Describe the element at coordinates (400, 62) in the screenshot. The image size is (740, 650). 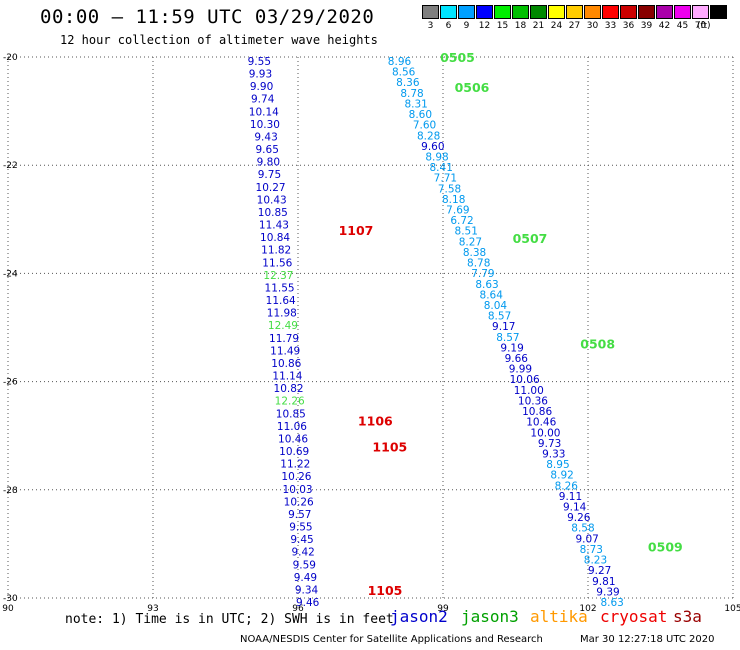
I see `wave-height-value: 8.96` at that location.